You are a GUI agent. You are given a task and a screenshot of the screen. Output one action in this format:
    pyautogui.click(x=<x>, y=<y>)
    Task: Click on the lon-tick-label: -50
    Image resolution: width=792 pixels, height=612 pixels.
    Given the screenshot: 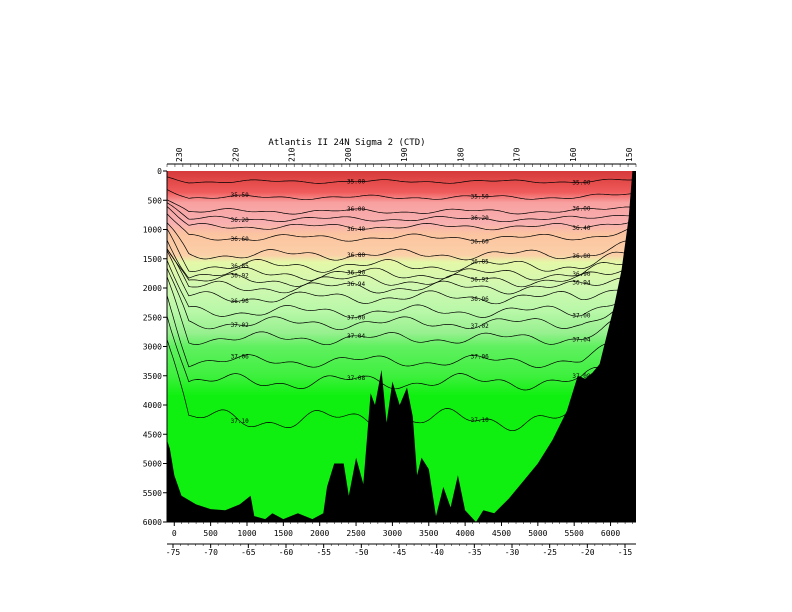 What is the action you would take?
    pyautogui.click(x=361, y=552)
    